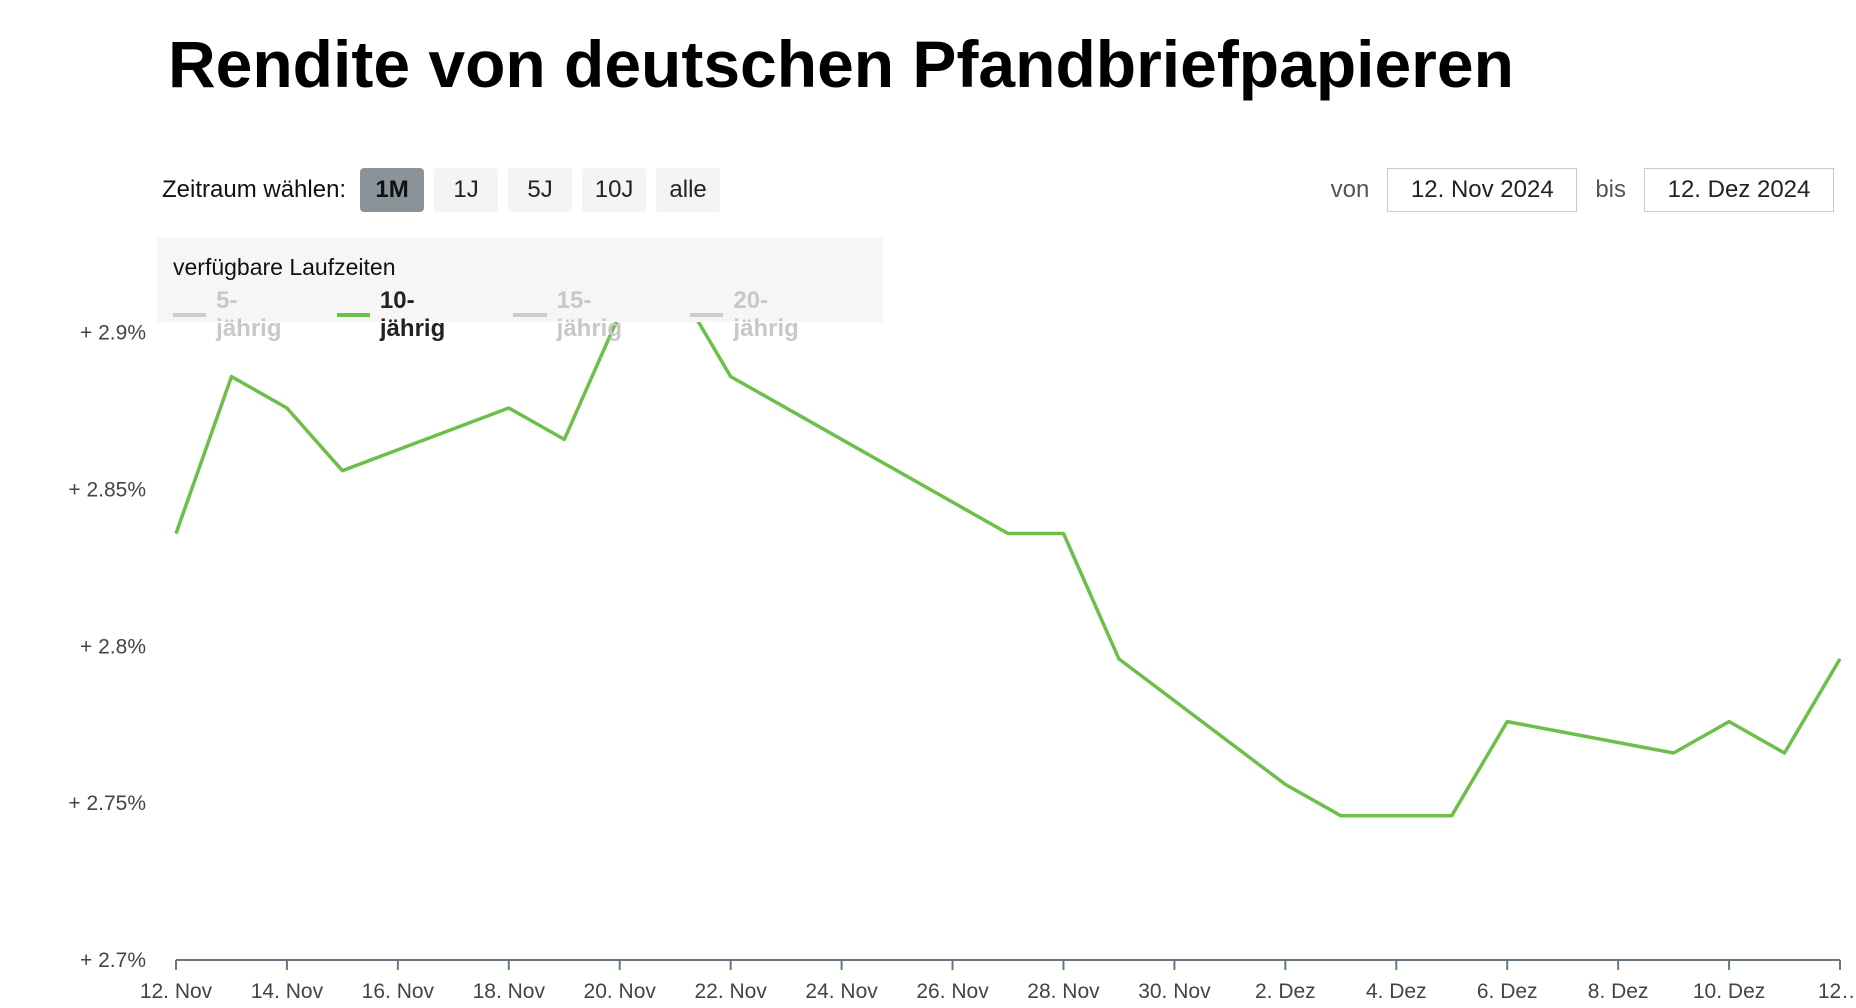 This screenshot has height=1008, width=1856. Describe the element at coordinates (730, 991) in the screenshot. I see `x-tick-label: 22. Nov` at that location.